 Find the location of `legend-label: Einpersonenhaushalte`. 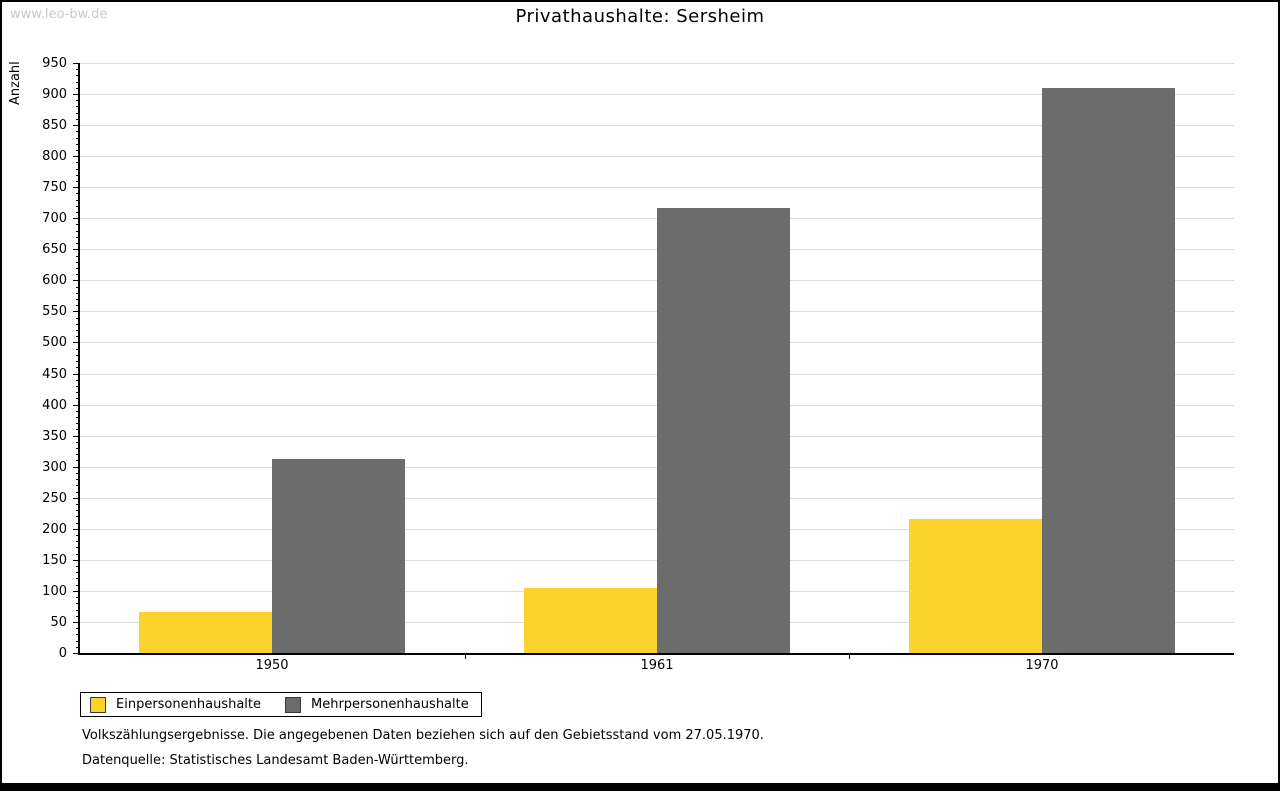

legend-label: Einpersonenhaushalte is located at coordinates (188, 704).